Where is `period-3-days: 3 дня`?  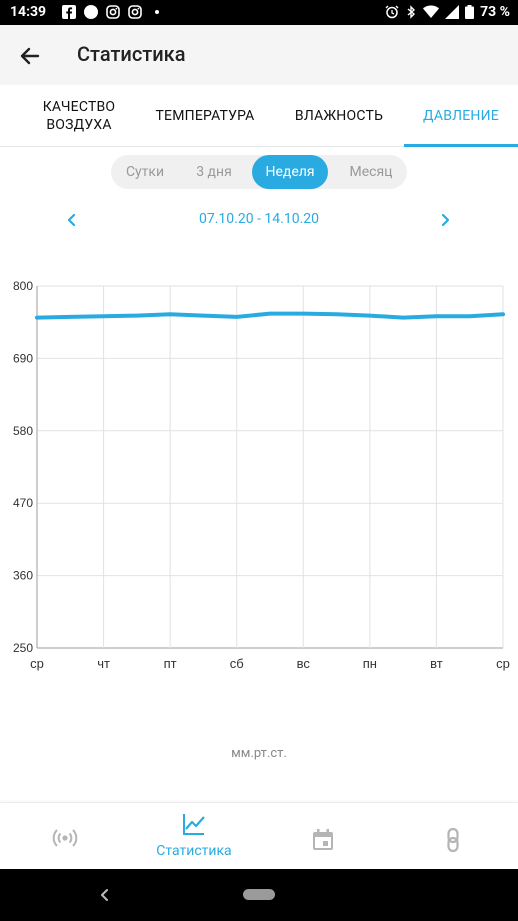 period-3-days: 3 дня is located at coordinates (214, 172).